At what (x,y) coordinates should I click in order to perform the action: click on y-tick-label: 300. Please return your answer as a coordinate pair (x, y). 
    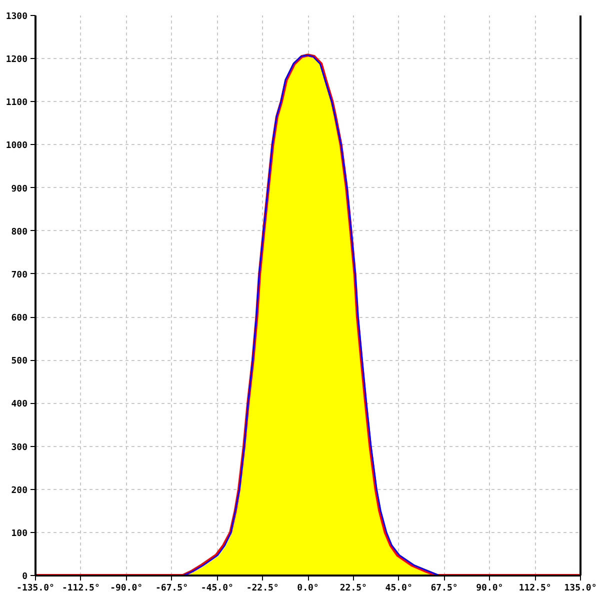
    Looking at the image, I should click on (19, 447).